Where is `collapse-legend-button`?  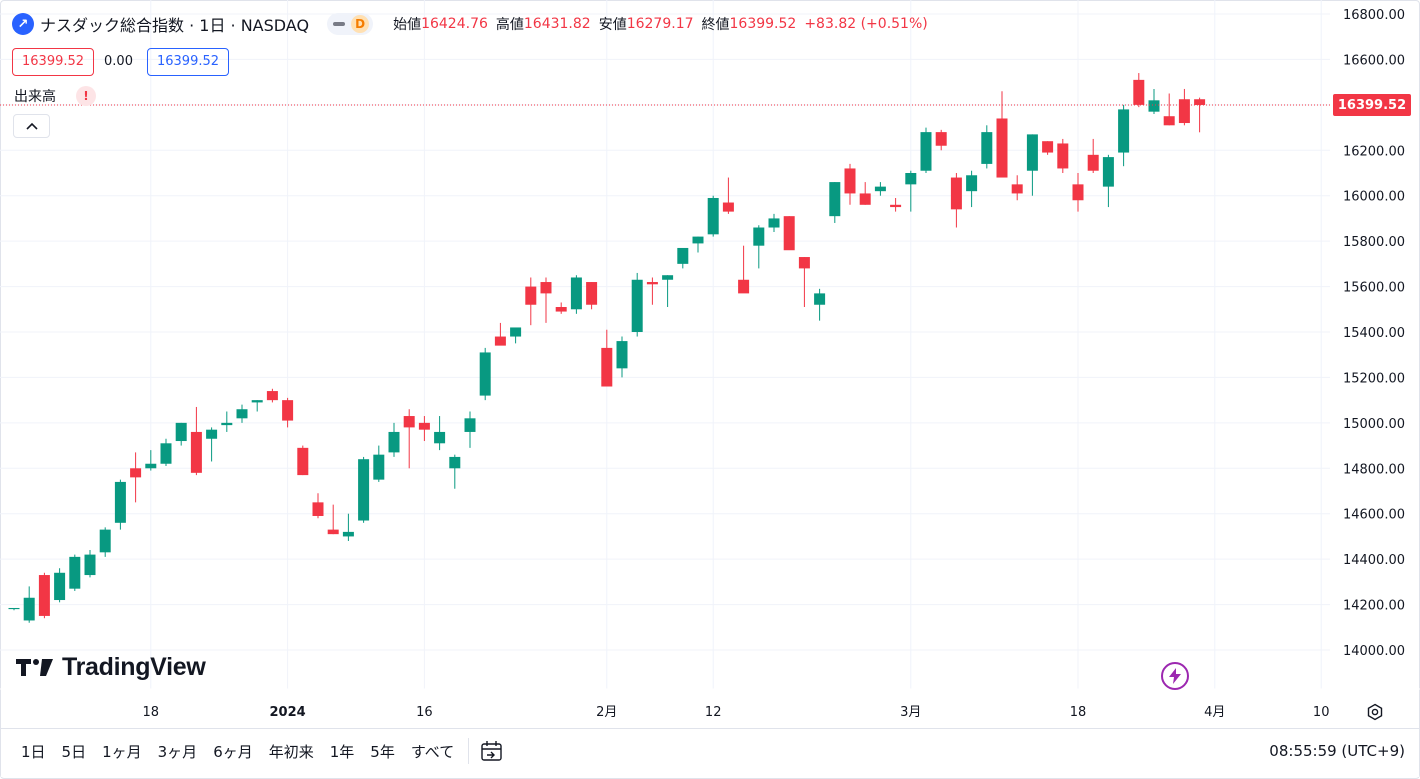
collapse-legend-button is located at coordinates (31, 126).